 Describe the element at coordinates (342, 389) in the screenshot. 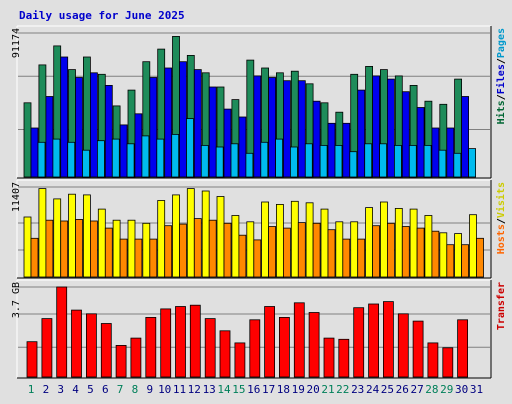

I see `x-tick-label-day-22: 22` at that location.